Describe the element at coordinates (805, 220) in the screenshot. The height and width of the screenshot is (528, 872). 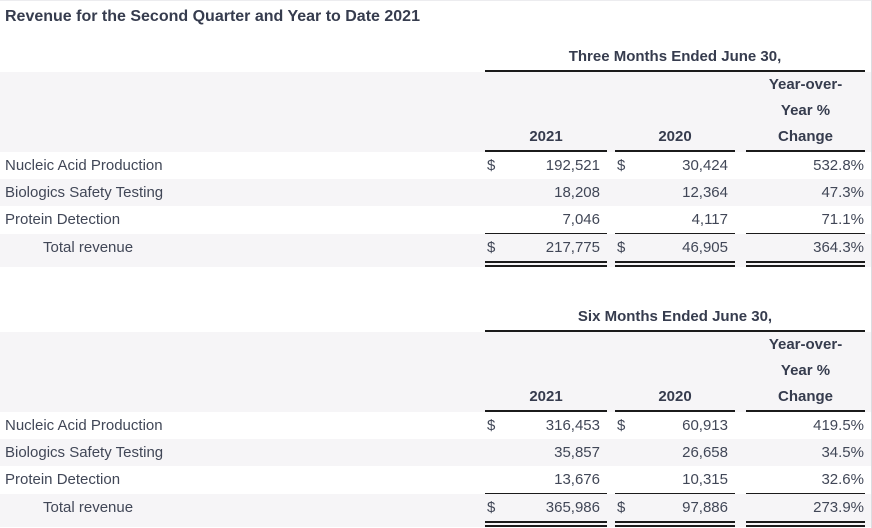
I see `yoy-change-value: 71.1%` at that location.